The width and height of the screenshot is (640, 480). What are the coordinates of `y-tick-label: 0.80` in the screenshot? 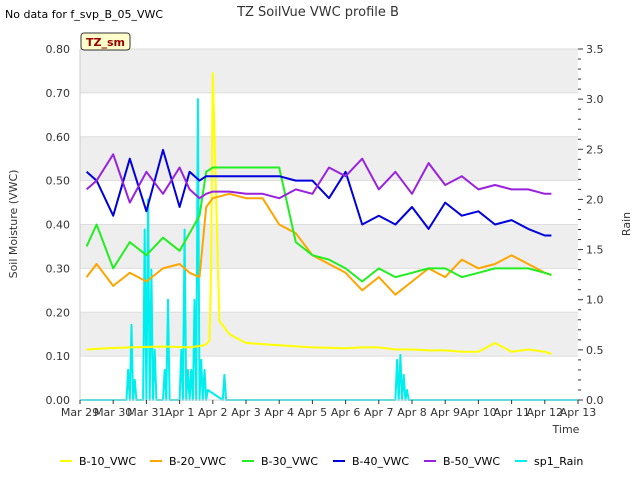 It's located at (58, 49).